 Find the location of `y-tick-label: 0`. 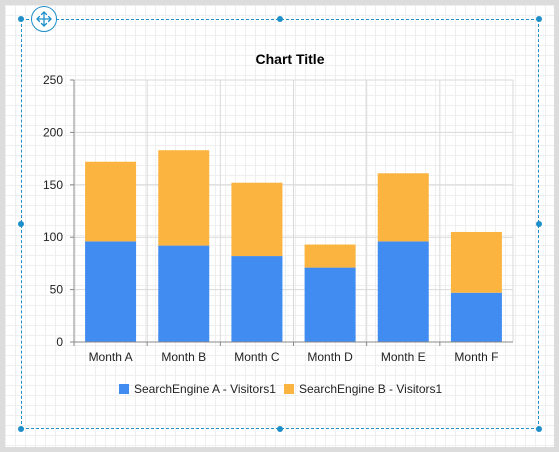

y-tick-label: 0 is located at coordinates (59, 342).